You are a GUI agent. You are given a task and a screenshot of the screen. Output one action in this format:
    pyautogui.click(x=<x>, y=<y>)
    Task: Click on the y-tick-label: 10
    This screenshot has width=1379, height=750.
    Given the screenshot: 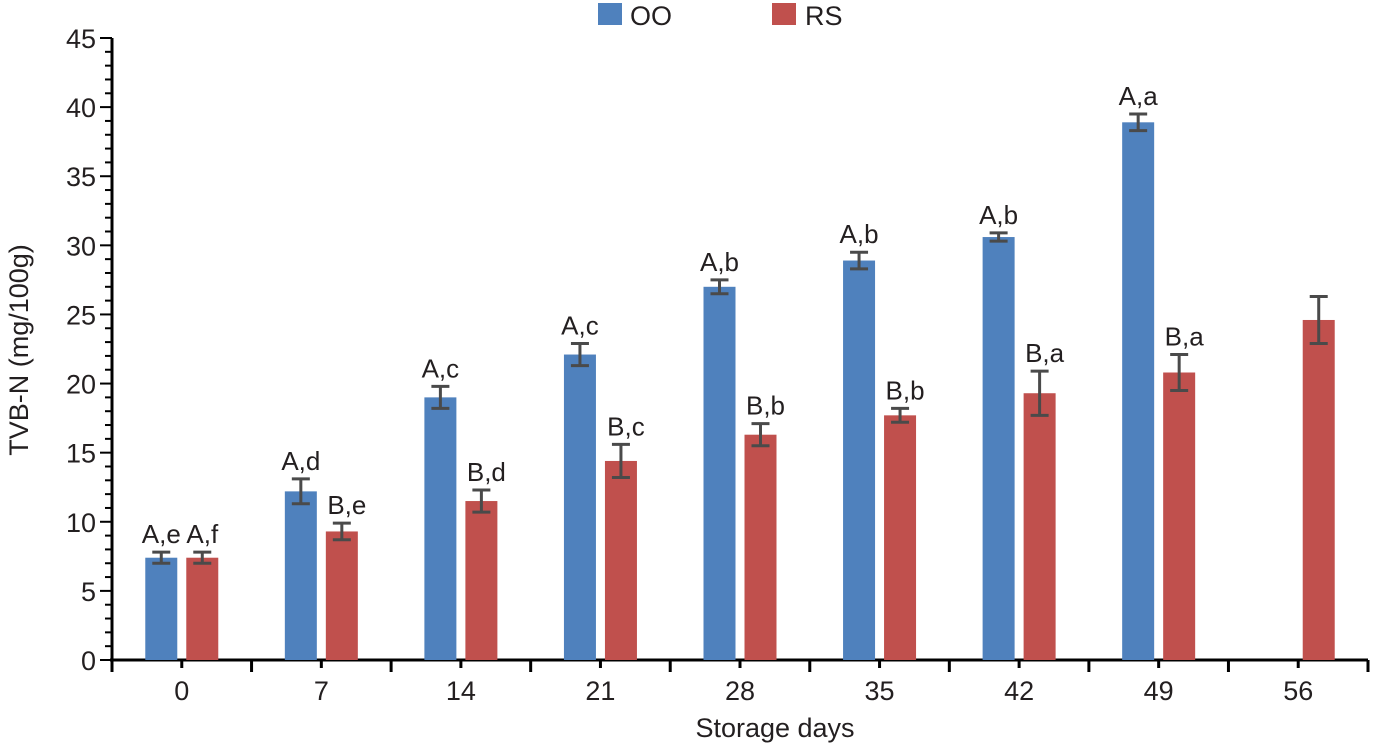 What is the action you would take?
    pyautogui.click(x=81, y=523)
    